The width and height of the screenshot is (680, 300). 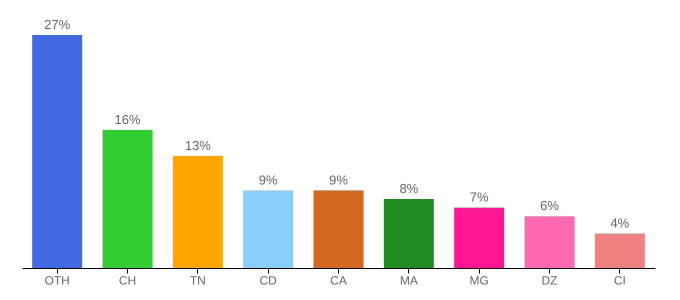 What do you see at coordinates (198, 281) in the screenshot?
I see `x-tick-label: TN` at bounding box center [198, 281].